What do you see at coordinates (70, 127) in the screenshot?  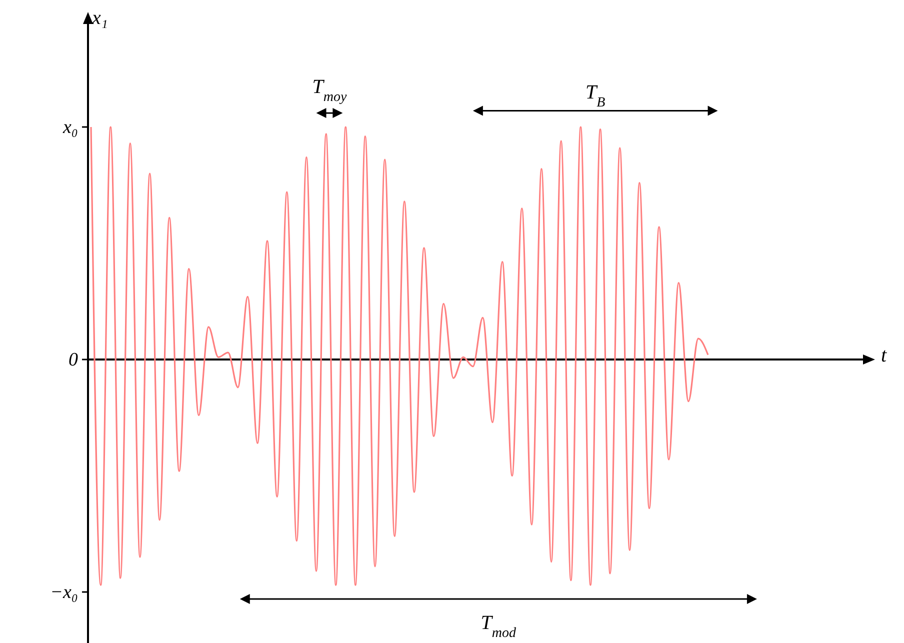 I see `text: x₀` at bounding box center [70, 127].